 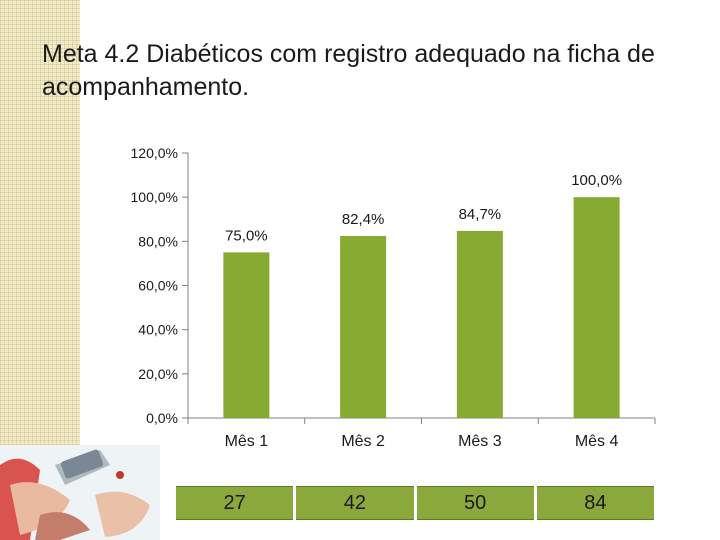 What do you see at coordinates (363, 441) in the screenshot?
I see `x-category-label: Mês 2` at bounding box center [363, 441].